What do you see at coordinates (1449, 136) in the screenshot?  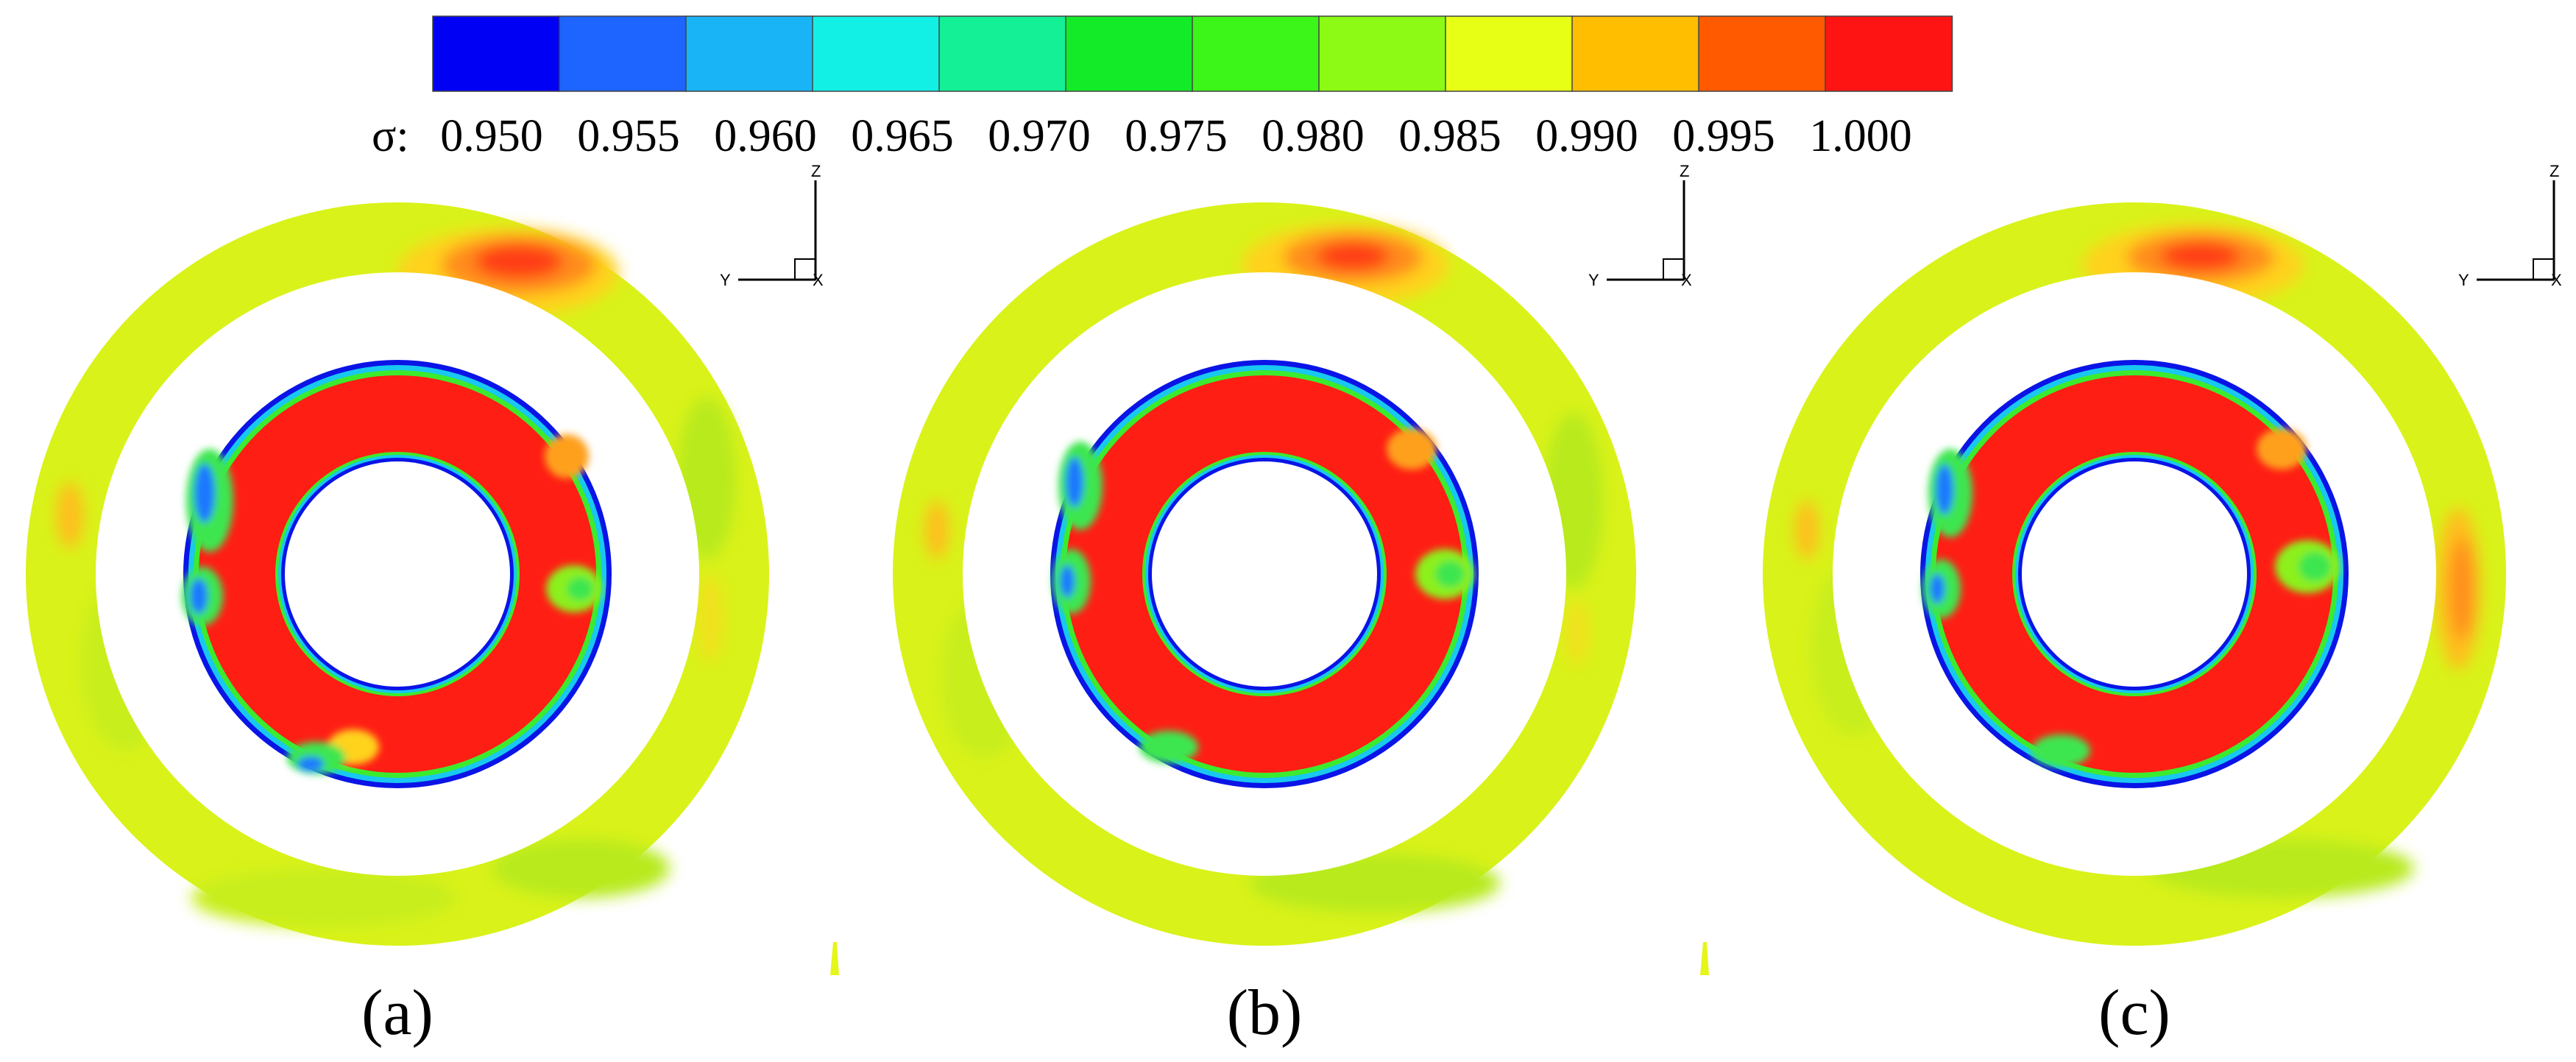 I see `tick-label: 0.985` at bounding box center [1449, 136].